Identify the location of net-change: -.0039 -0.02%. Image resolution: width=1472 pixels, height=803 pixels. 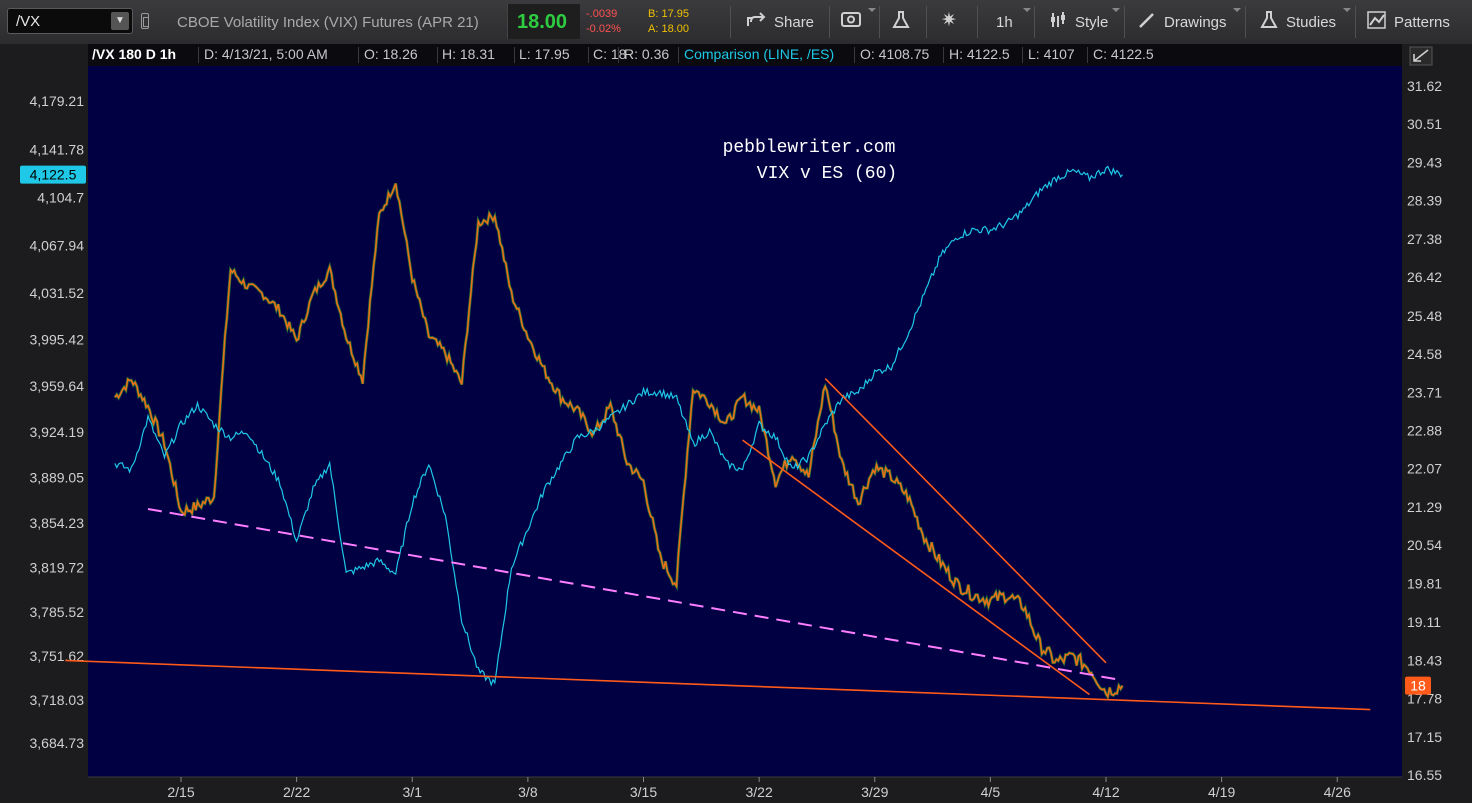
(603, 22).